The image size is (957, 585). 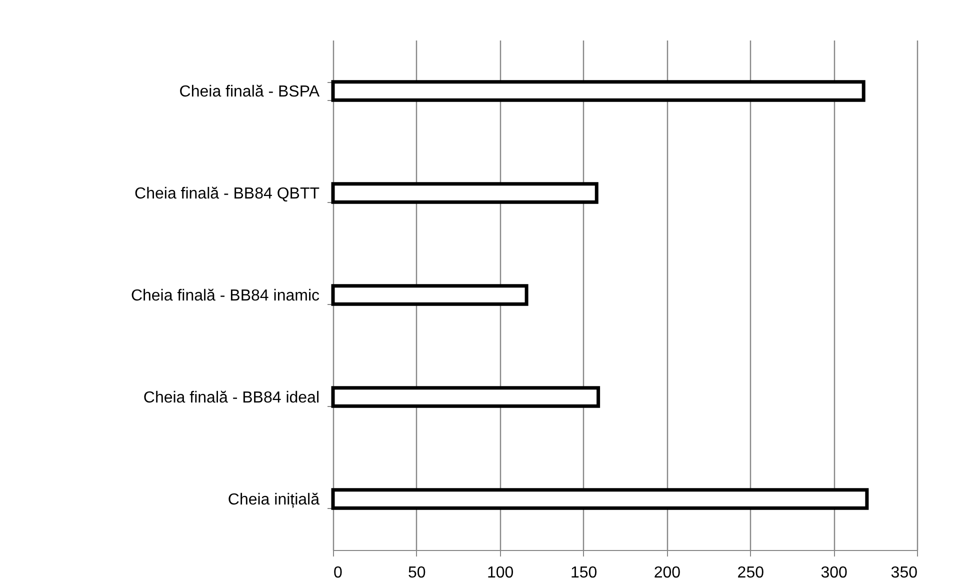 I want to click on x-tick-label: 50, so click(x=417, y=573).